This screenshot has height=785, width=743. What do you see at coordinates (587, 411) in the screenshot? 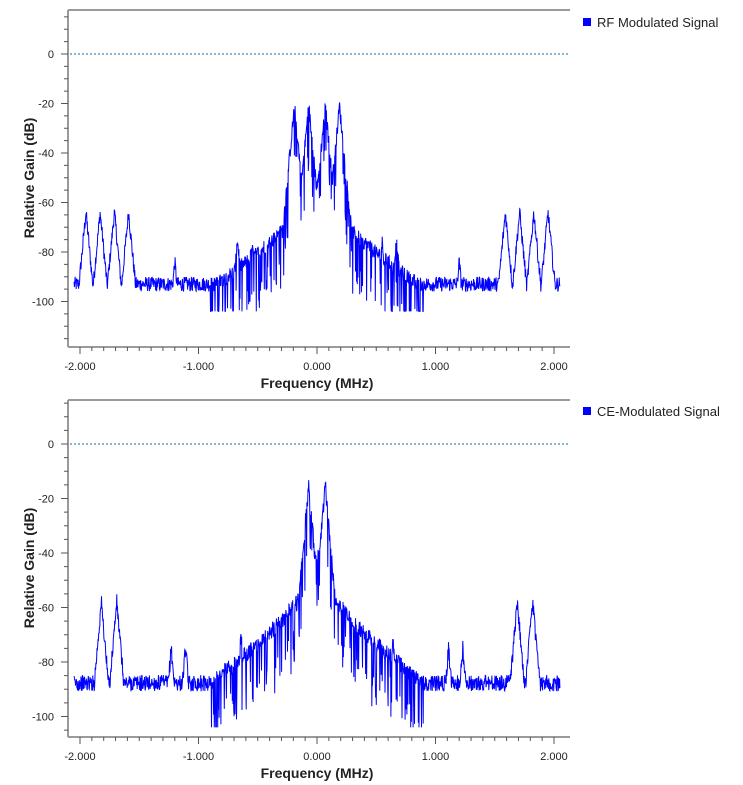
I see `legend-swatch-ce` at bounding box center [587, 411].